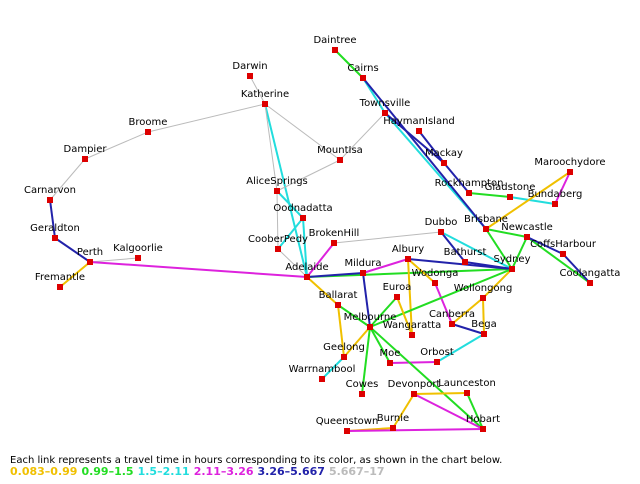 This screenshot has width=640, height=484. What do you see at coordinates (107, 471) in the screenshot?
I see `legend-range: 0.99–1.5` at bounding box center [107, 471].